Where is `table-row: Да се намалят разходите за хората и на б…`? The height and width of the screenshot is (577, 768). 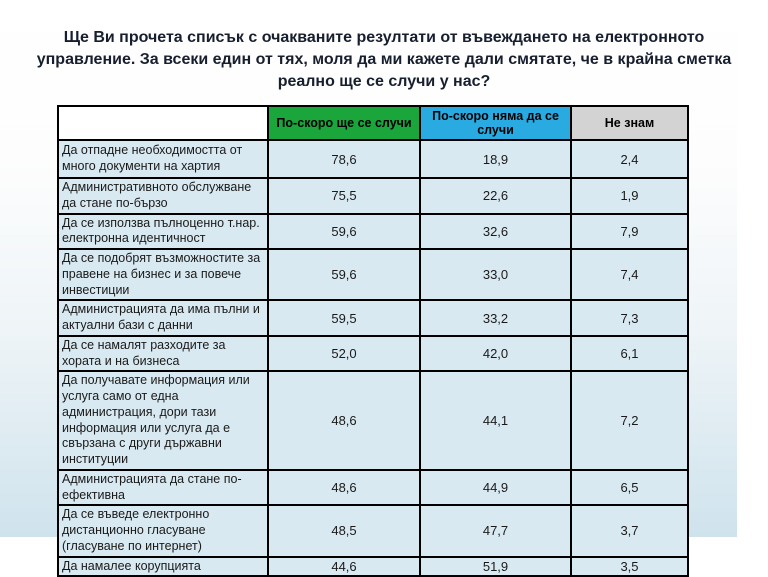 table-row: Да се намалят разходите за хората и на б… is located at coordinates (373, 353).